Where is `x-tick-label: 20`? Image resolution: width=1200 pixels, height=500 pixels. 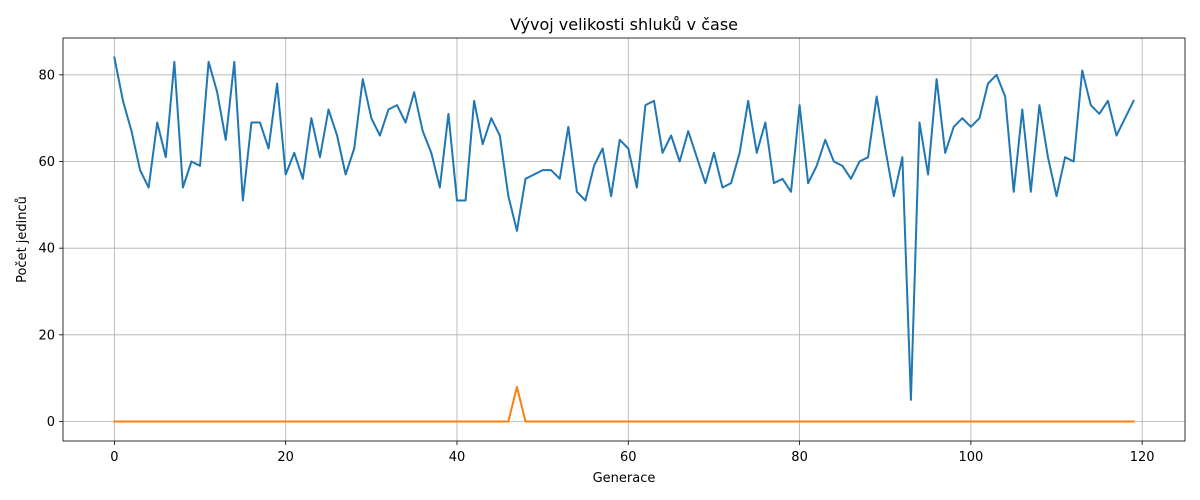 x-tick-label: 20 is located at coordinates (285, 457).